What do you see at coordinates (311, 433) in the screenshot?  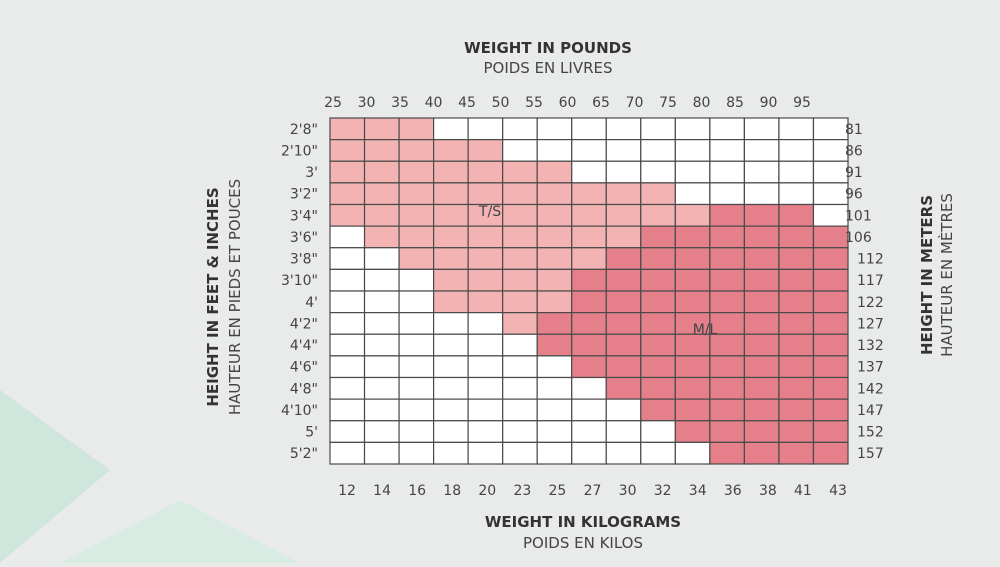 I see `left-label: 5'` at bounding box center [311, 433].